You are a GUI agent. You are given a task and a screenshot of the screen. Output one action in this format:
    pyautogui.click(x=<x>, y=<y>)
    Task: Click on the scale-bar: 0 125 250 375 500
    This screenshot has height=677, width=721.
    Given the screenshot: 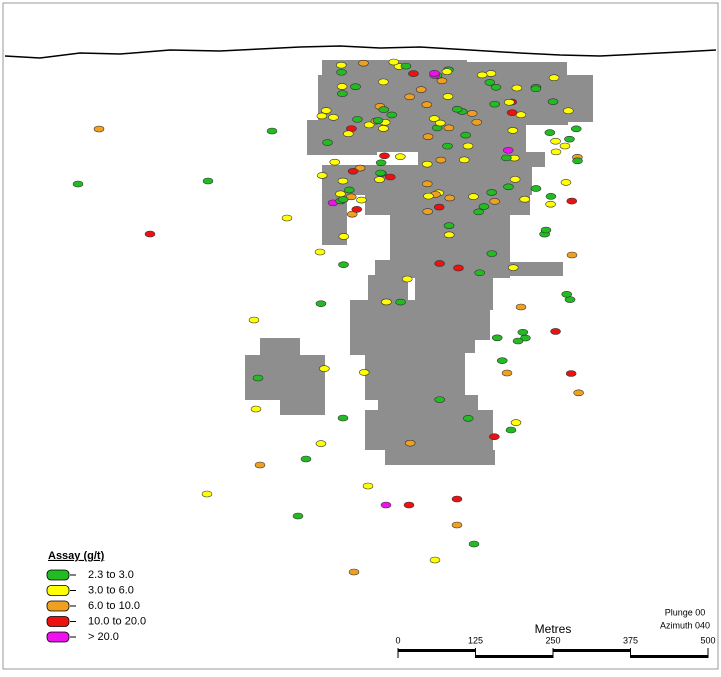 What is the action you would take?
    pyautogui.click(x=555, y=646)
    